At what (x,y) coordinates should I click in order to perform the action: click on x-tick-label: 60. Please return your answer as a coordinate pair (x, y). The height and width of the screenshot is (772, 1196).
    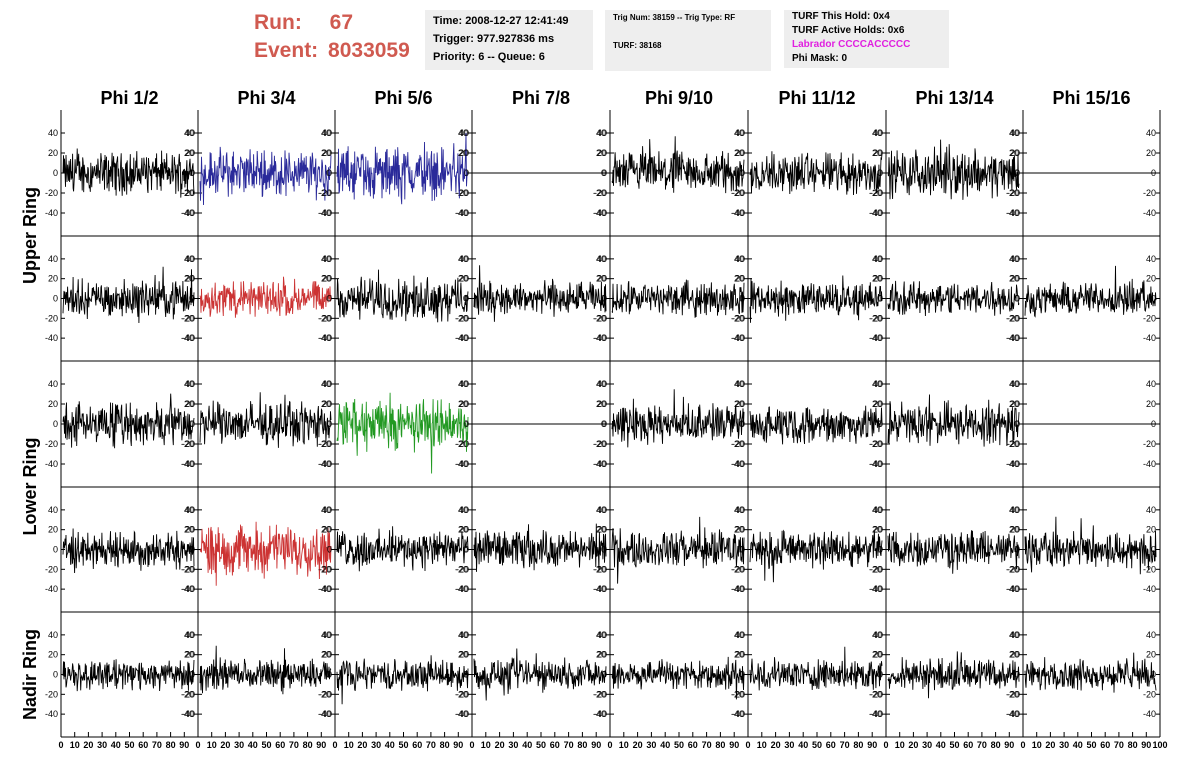
    Looking at the image, I should click on (555, 745).